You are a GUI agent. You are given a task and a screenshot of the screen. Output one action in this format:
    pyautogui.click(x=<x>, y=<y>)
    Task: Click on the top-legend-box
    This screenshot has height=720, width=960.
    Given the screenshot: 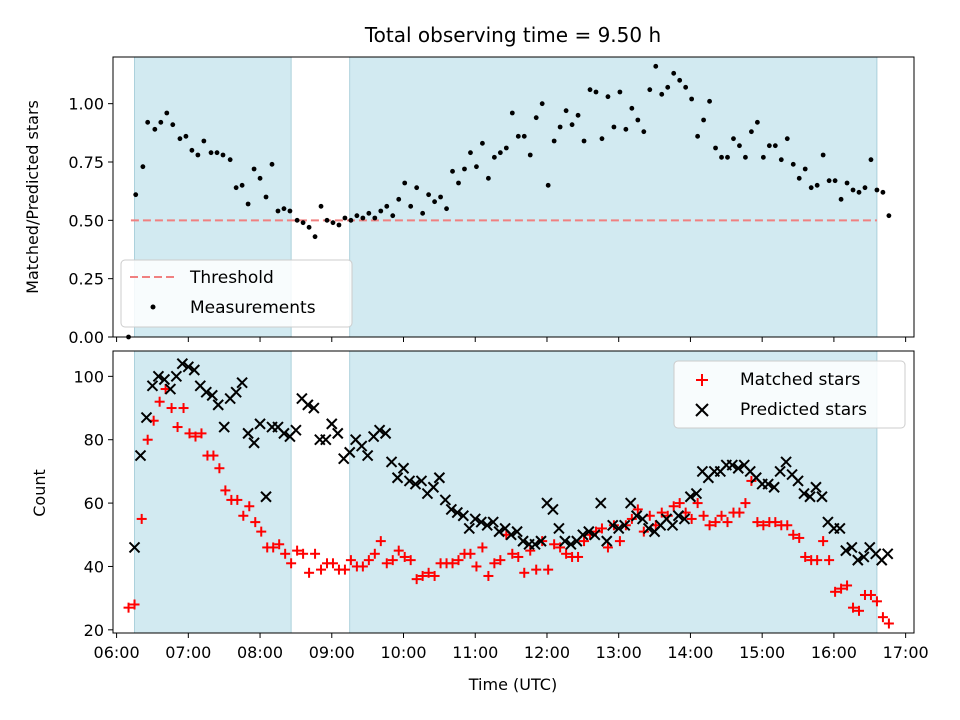 What is the action you would take?
    pyautogui.click(x=236, y=293)
    